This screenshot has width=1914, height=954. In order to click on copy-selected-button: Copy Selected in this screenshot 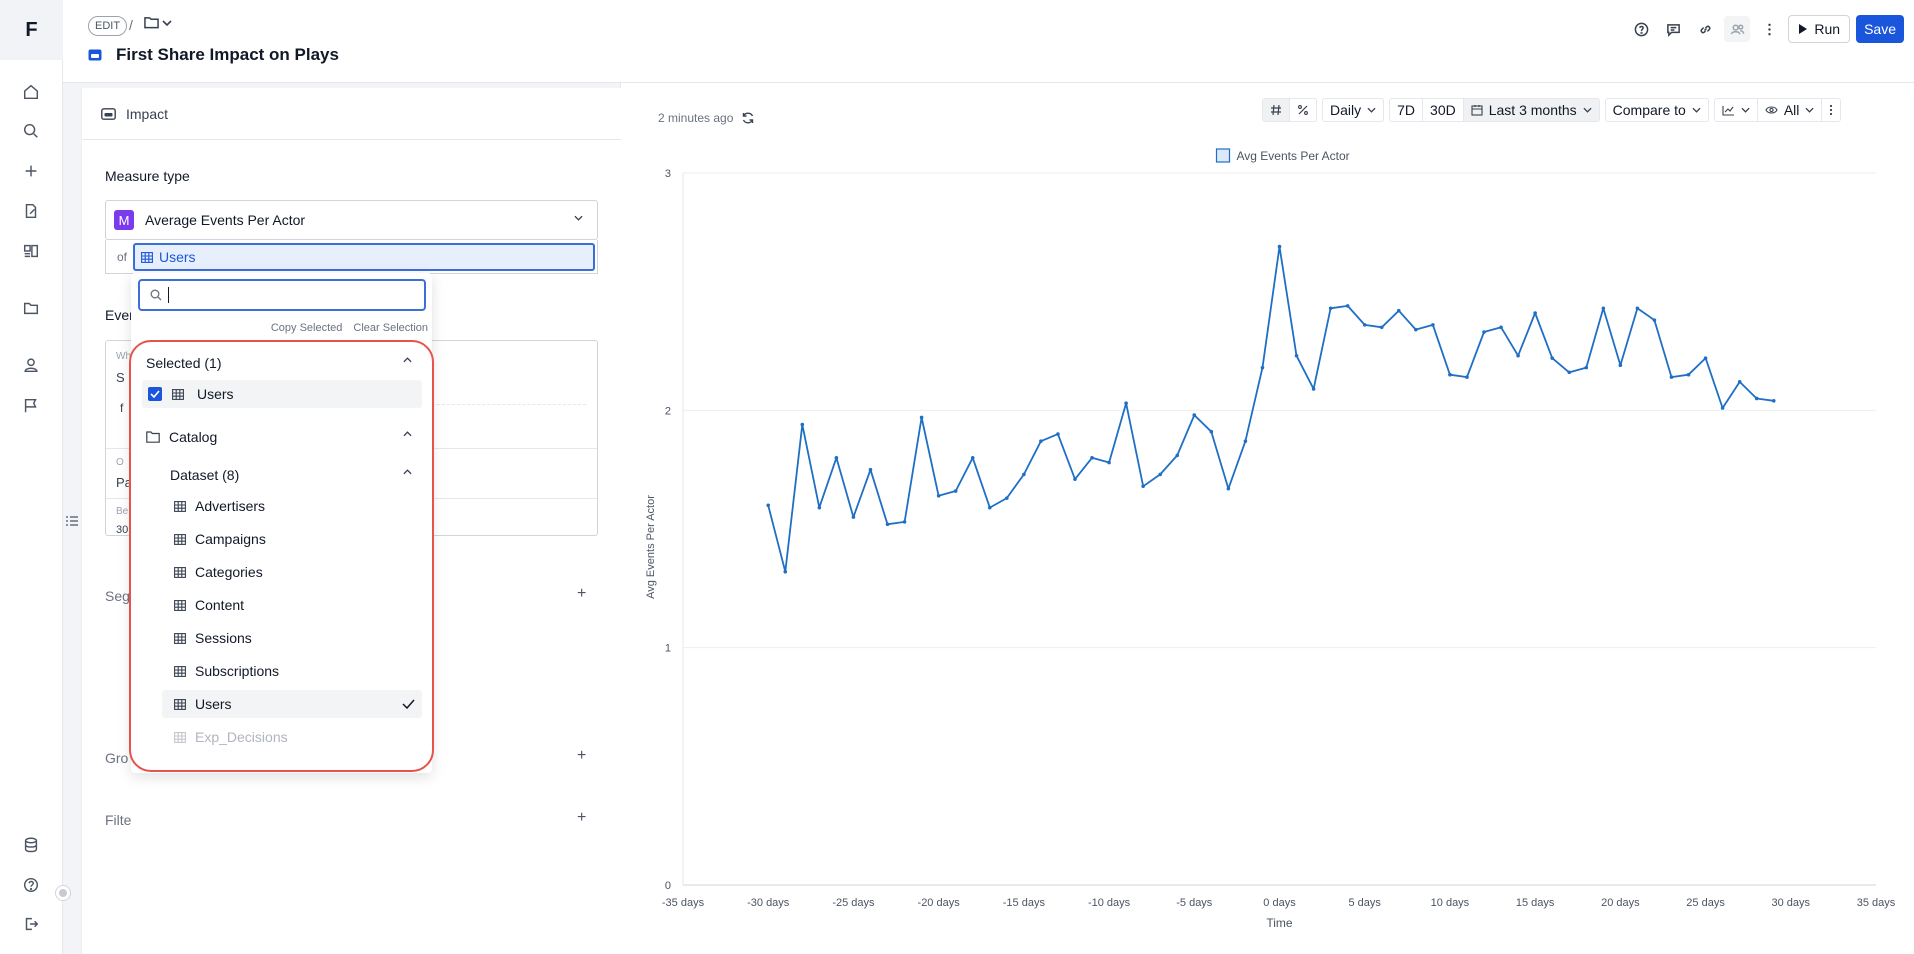, I will do `click(306, 328)`.